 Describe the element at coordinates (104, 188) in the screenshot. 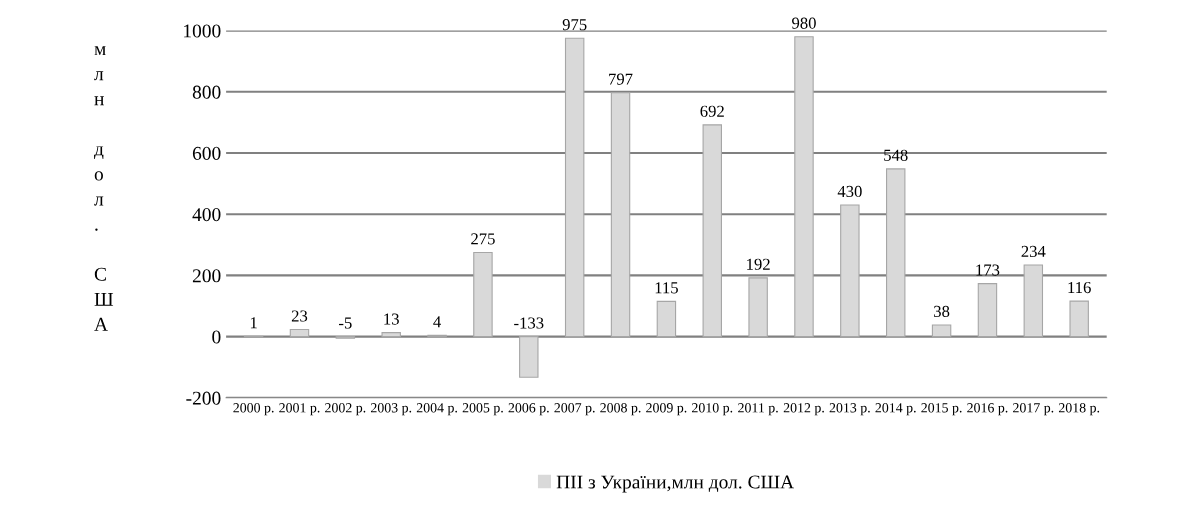

I see `text: млн дол. США` at that location.